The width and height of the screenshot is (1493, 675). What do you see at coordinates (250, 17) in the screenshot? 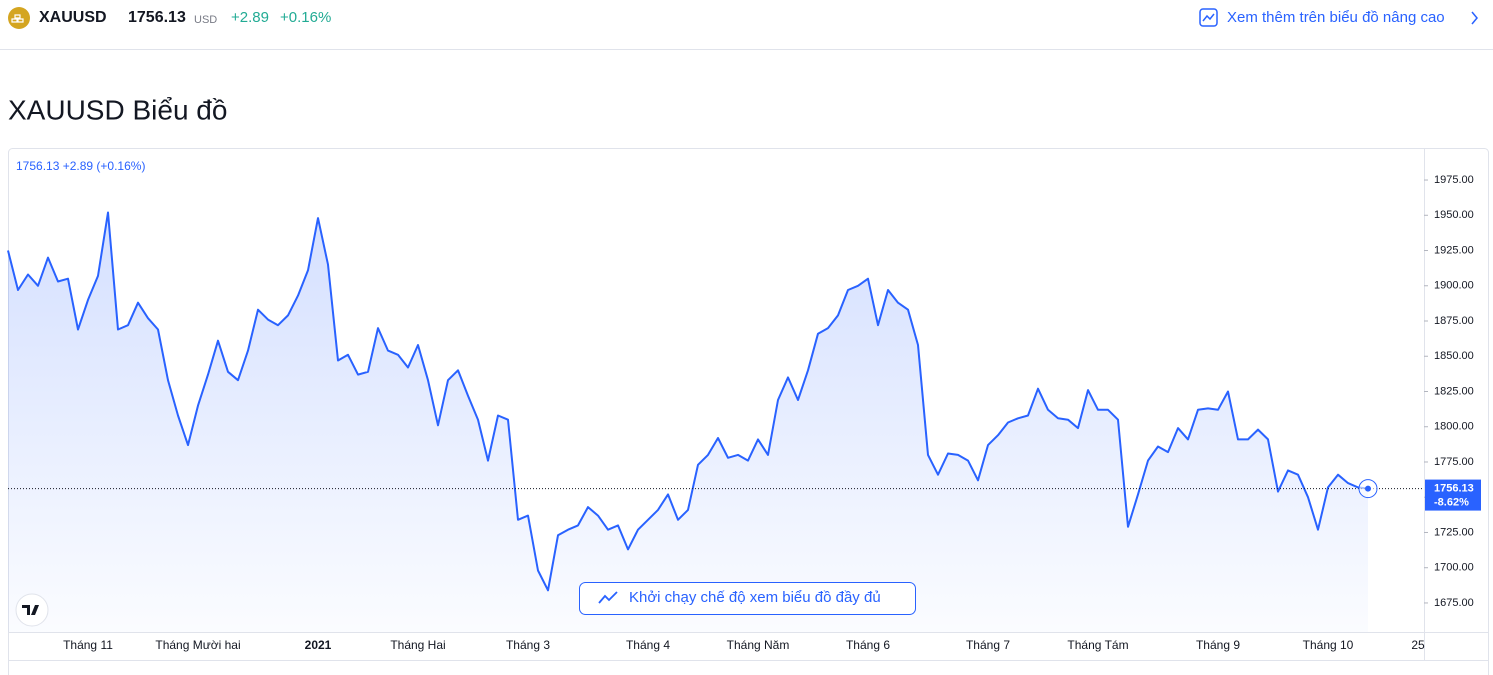
I see `change: +2.89` at bounding box center [250, 17].